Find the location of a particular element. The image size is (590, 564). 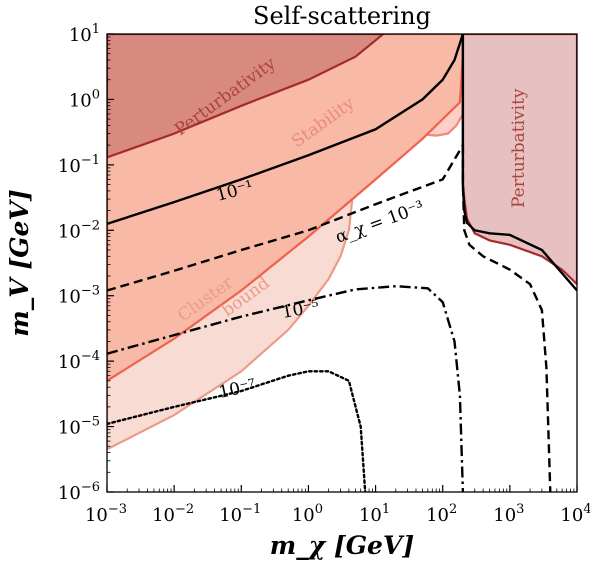

x-tick-label-6: 10³ is located at coordinates (508, 514).